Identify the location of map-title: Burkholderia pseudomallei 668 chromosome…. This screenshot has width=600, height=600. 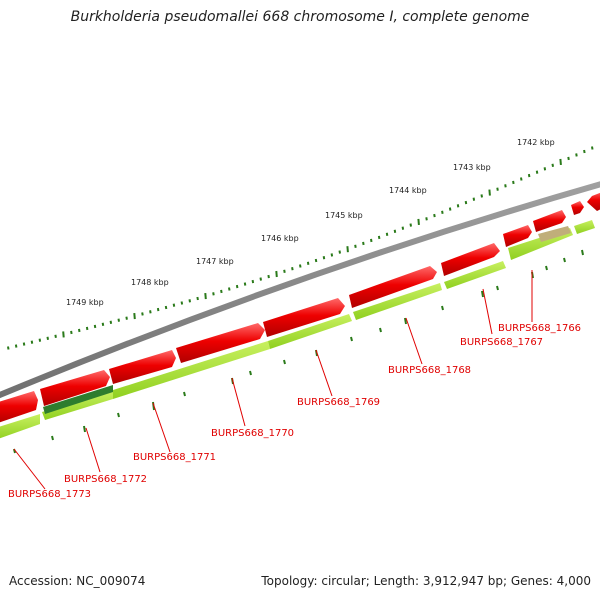
(300, 17).